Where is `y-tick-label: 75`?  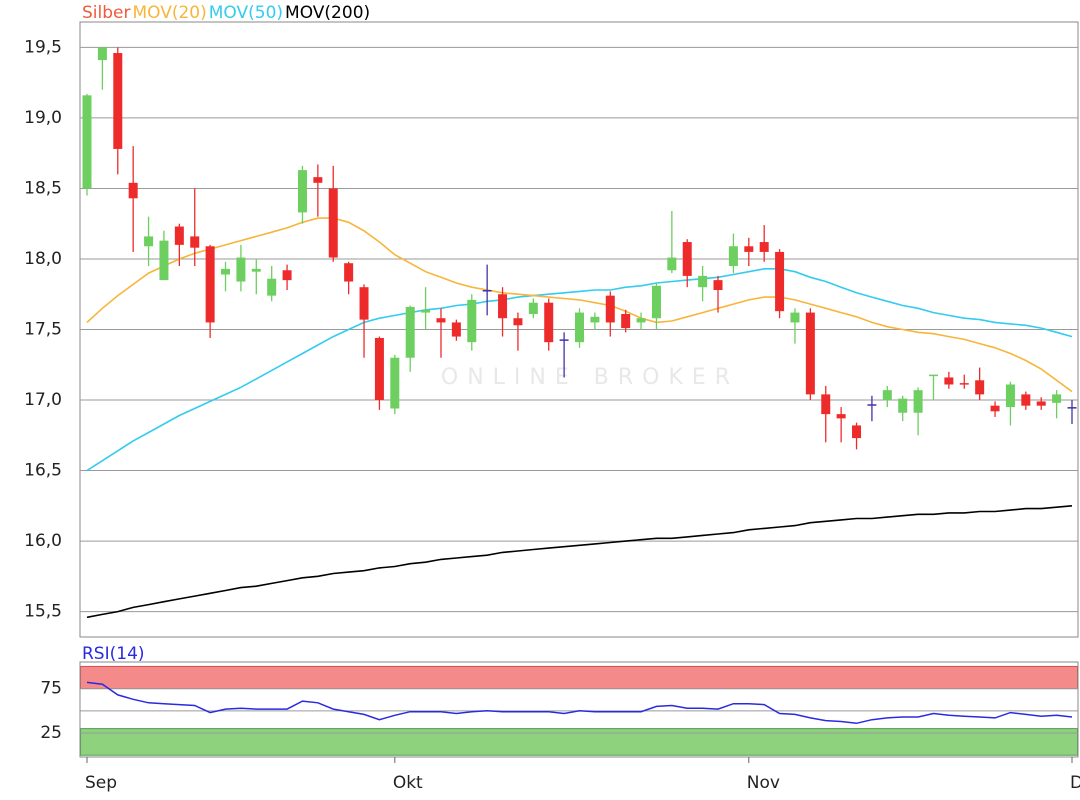
y-tick-label: 75 is located at coordinates (51, 689).